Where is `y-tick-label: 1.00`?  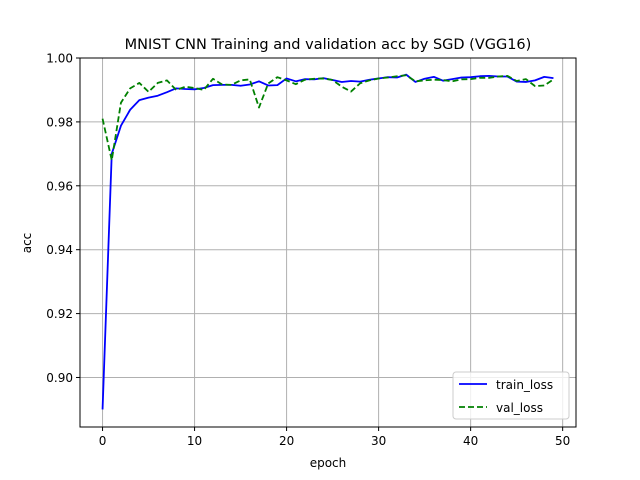 y-tick-label: 1.00 is located at coordinates (59, 59).